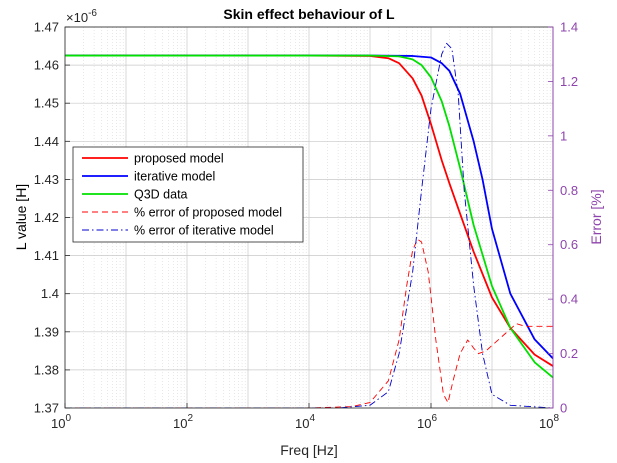 The width and height of the screenshot is (617, 463). I want to click on y-tick-label-left: 1.4, so click(50, 293).